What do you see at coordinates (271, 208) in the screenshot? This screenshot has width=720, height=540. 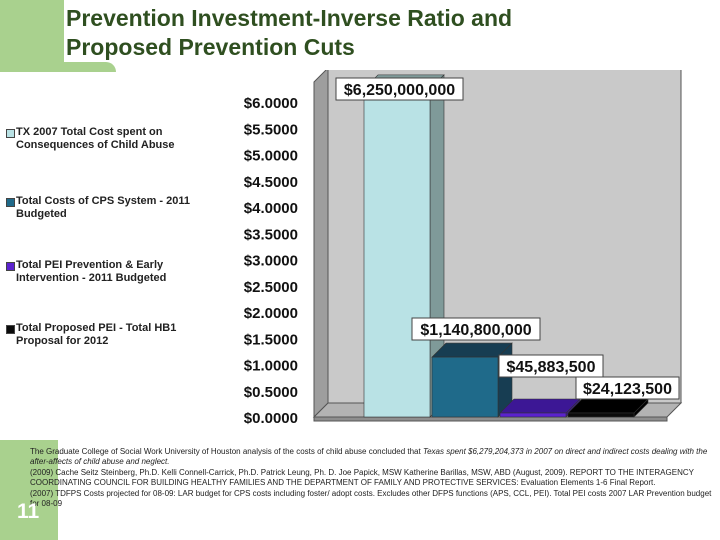 I see `y-tick-label: $4.0000` at bounding box center [271, 208].